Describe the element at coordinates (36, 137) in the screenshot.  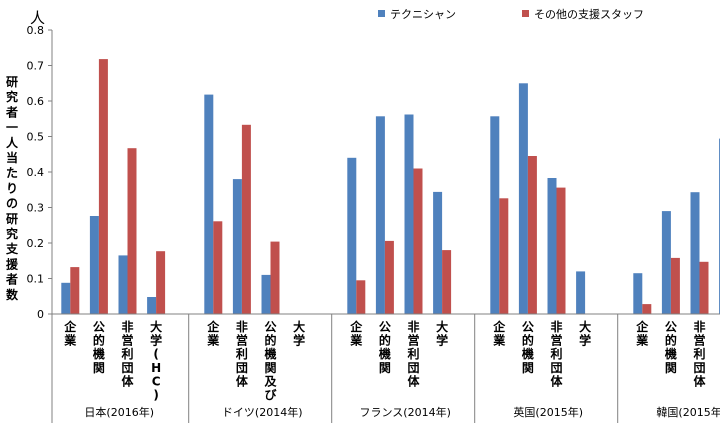
I see `y-tick-label: 0.5` at that location.